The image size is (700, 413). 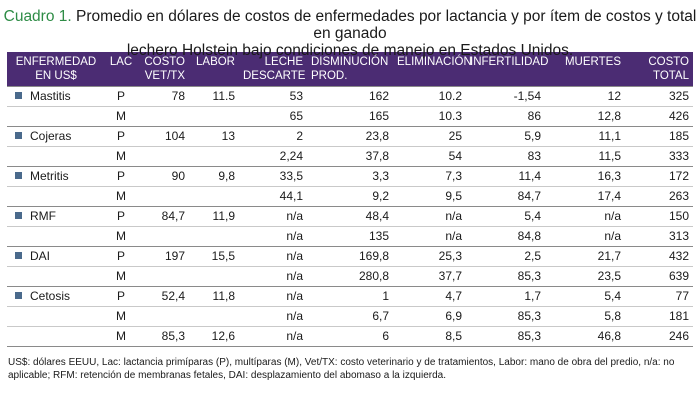 I want to click on disease-cell: Cojeras, so click(x=56, y=135).